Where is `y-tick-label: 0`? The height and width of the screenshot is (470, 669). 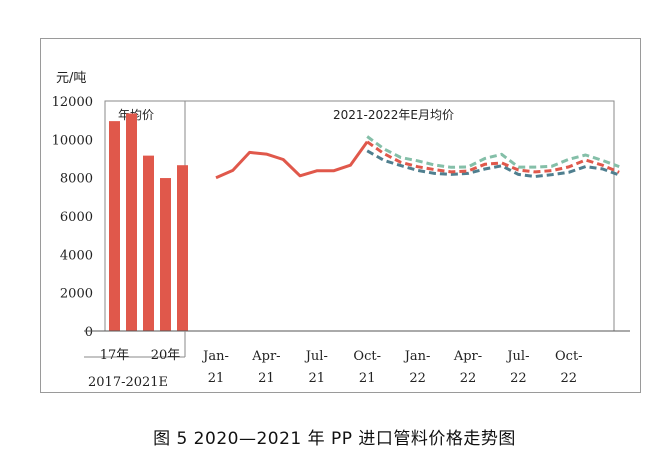 y-tick-label: 0 is located at coordinates (89, 332).